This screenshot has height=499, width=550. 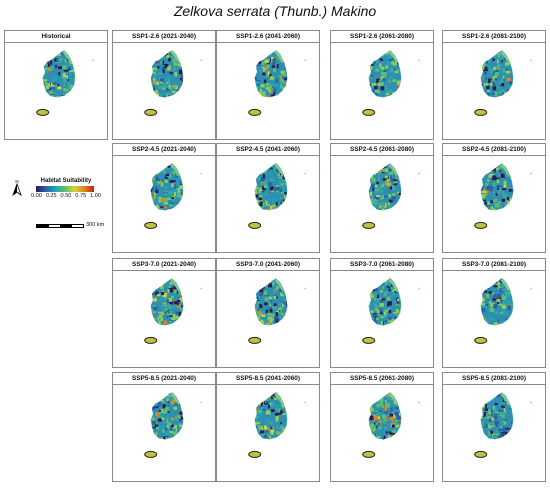 I want to click on map-panel: SSP5-8.5 (2021-2040), so click(x=164, y=427).